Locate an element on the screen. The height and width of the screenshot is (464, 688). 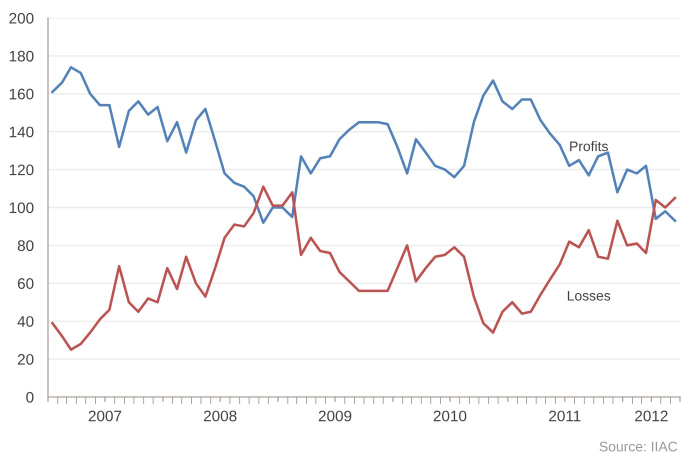
y-tick-label: 0 is located at coordinates (30, 397).